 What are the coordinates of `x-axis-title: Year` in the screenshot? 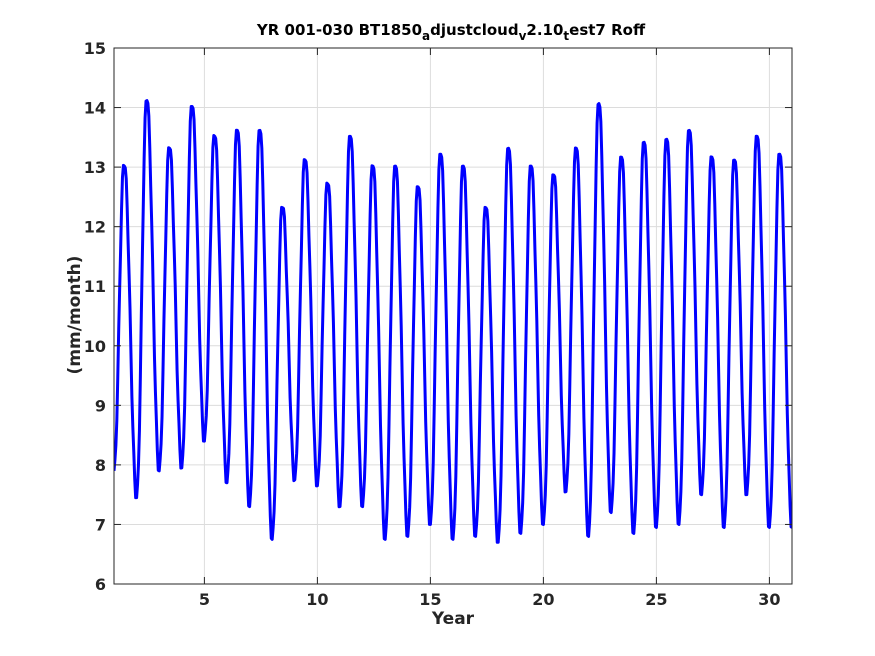 It's located at (453, 619).